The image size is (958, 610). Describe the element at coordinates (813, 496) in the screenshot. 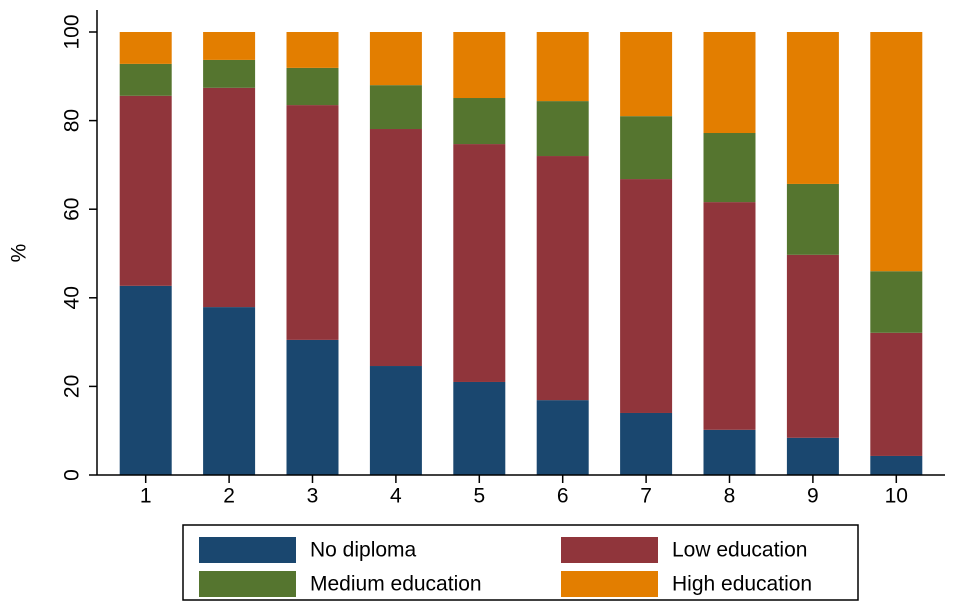

I see `x-tick-label: 9` at that location.